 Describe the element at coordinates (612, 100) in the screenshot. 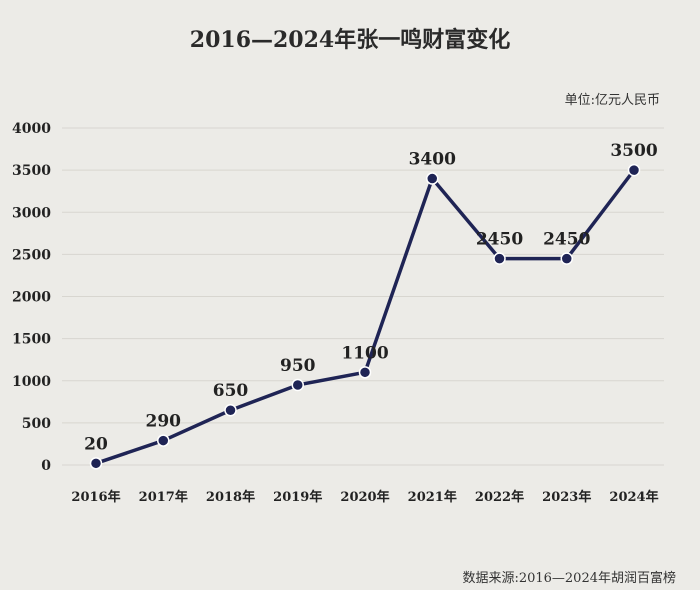

I see `unit-label: 单位:亿元人民币` at that location.